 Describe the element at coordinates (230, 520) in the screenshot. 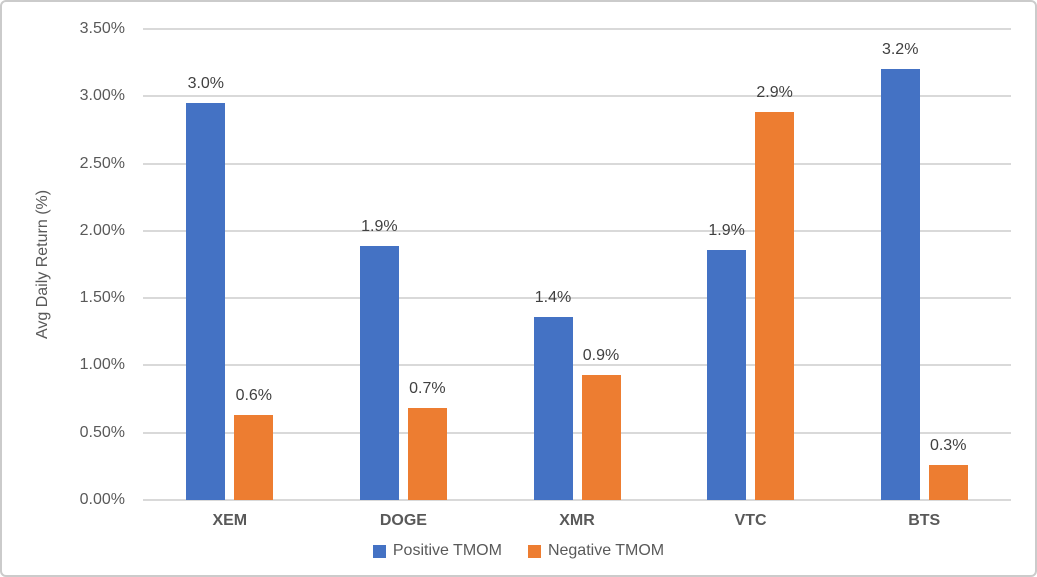

I see `category-label-xem: XEM` at that location.